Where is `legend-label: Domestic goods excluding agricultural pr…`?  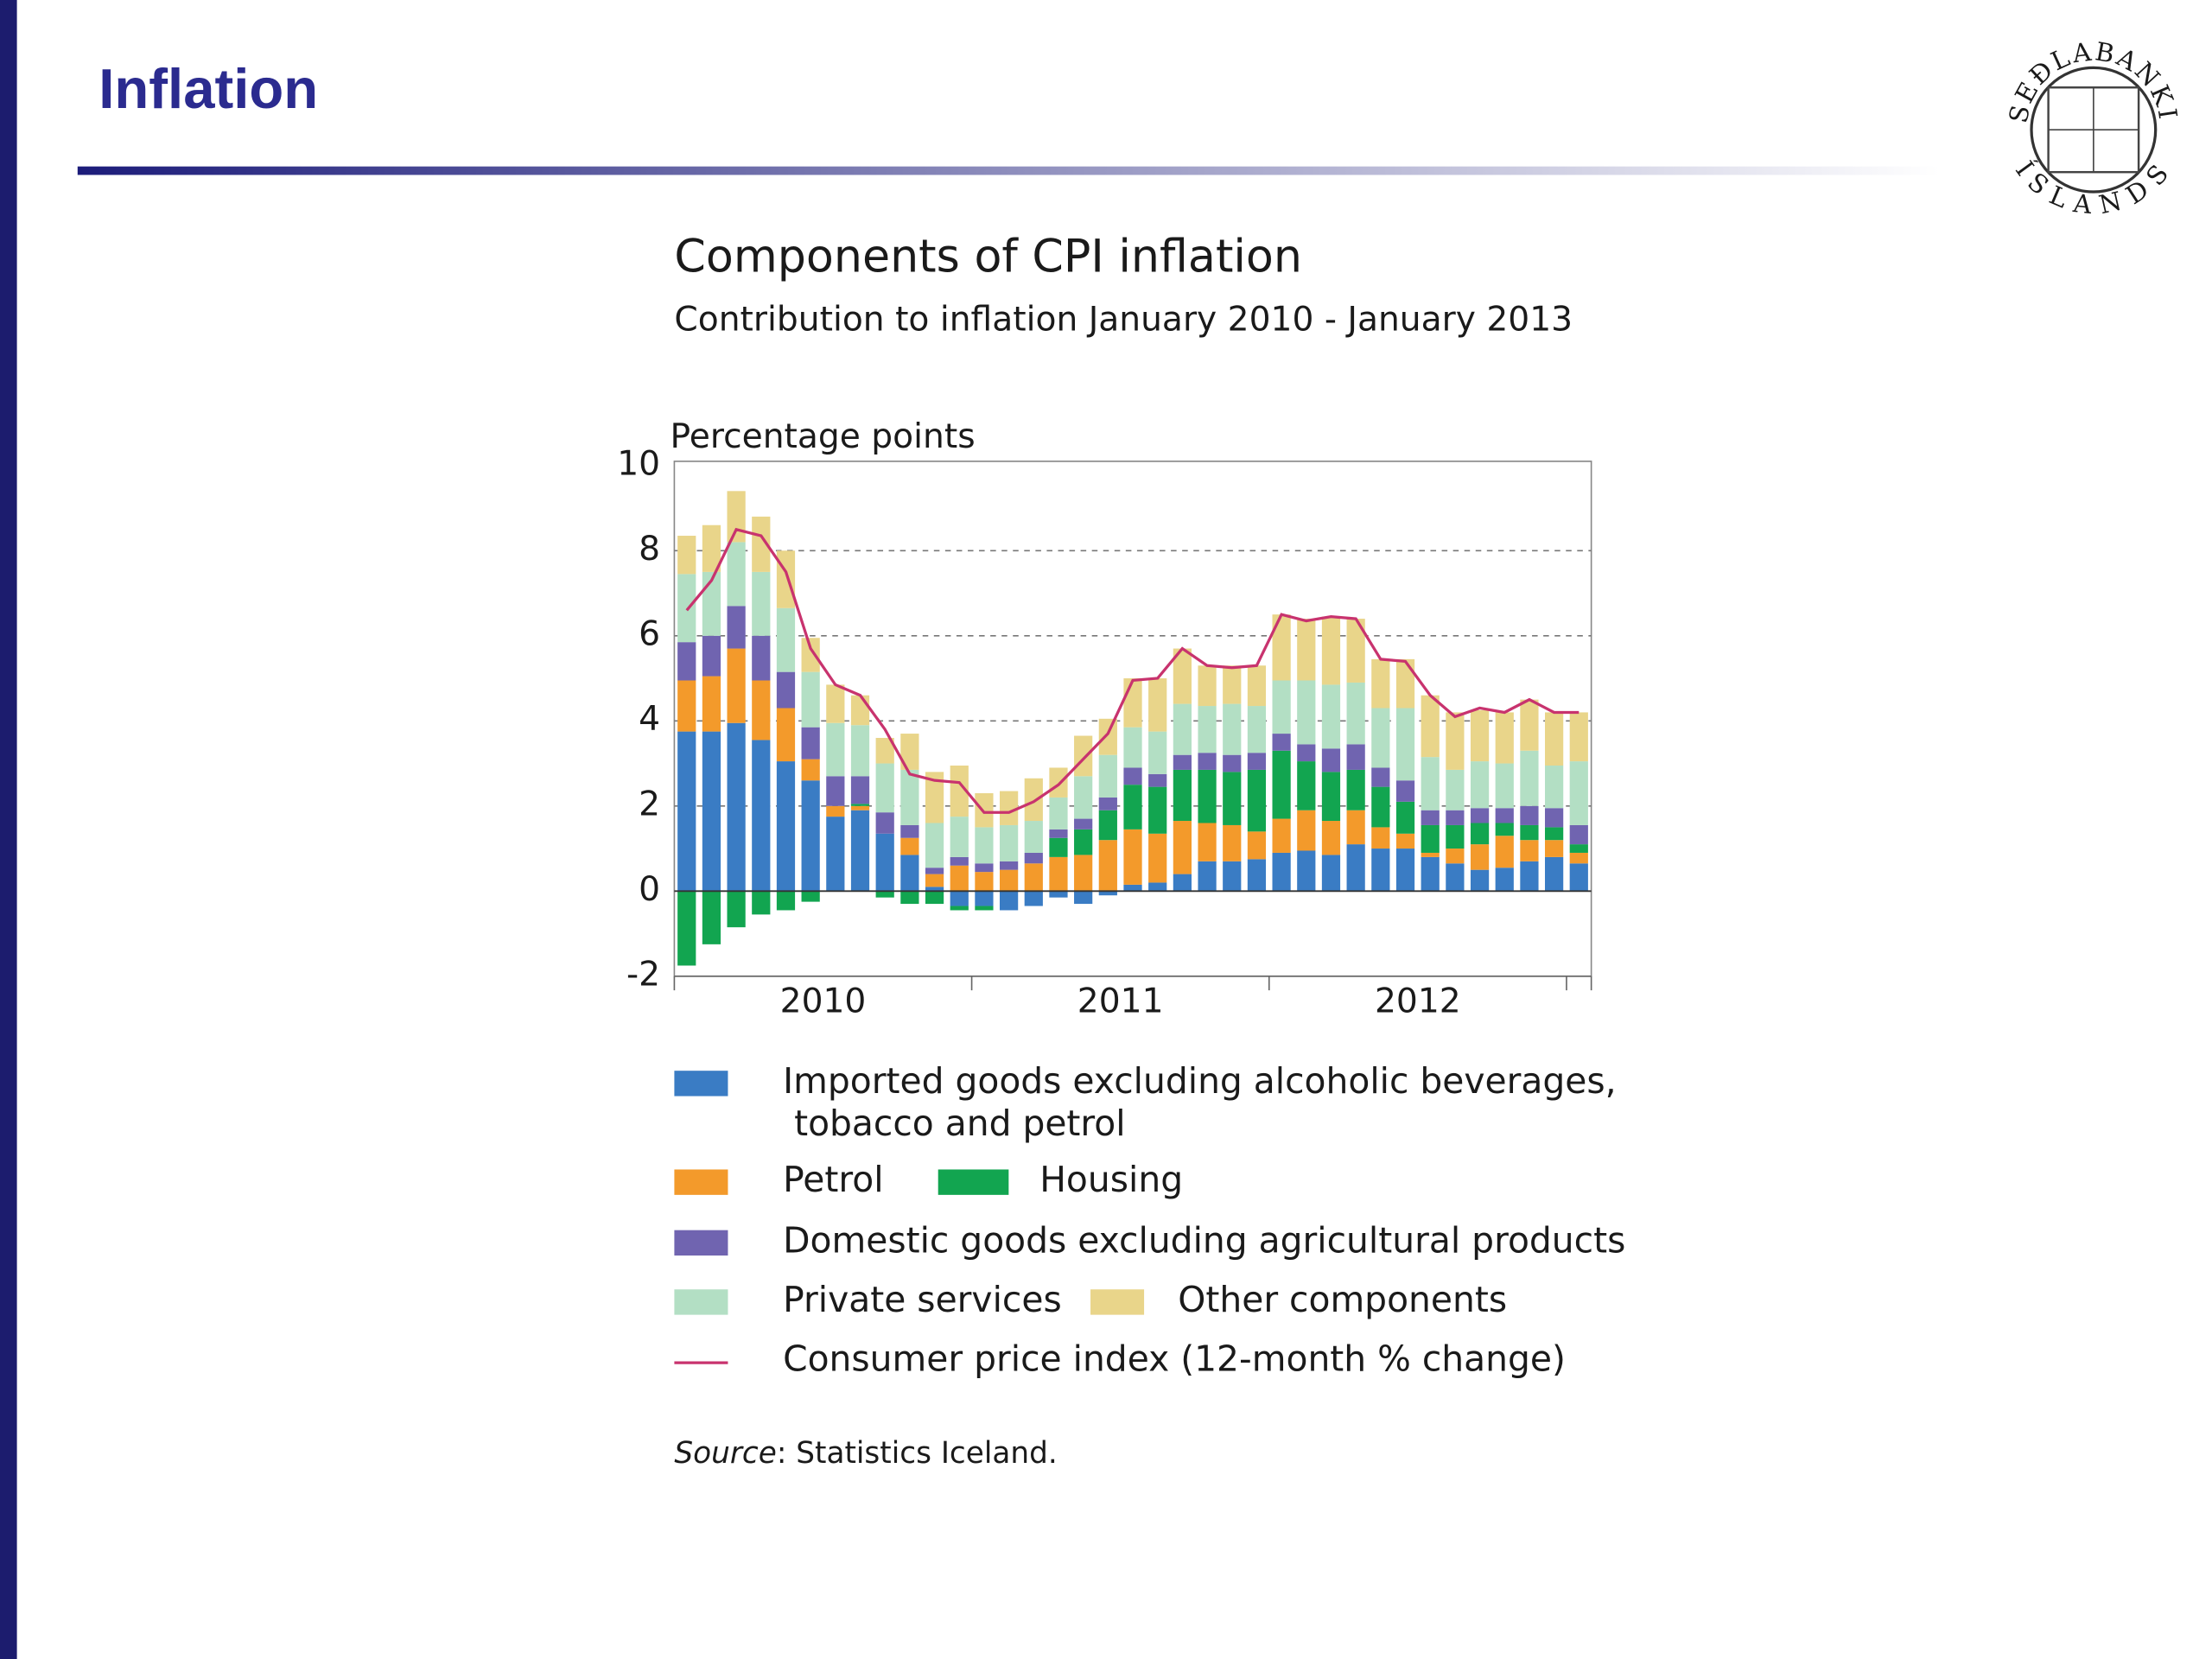
legend-label: Domestic goods excluding agricultural pr… is located at coordinates (1204, 1240).